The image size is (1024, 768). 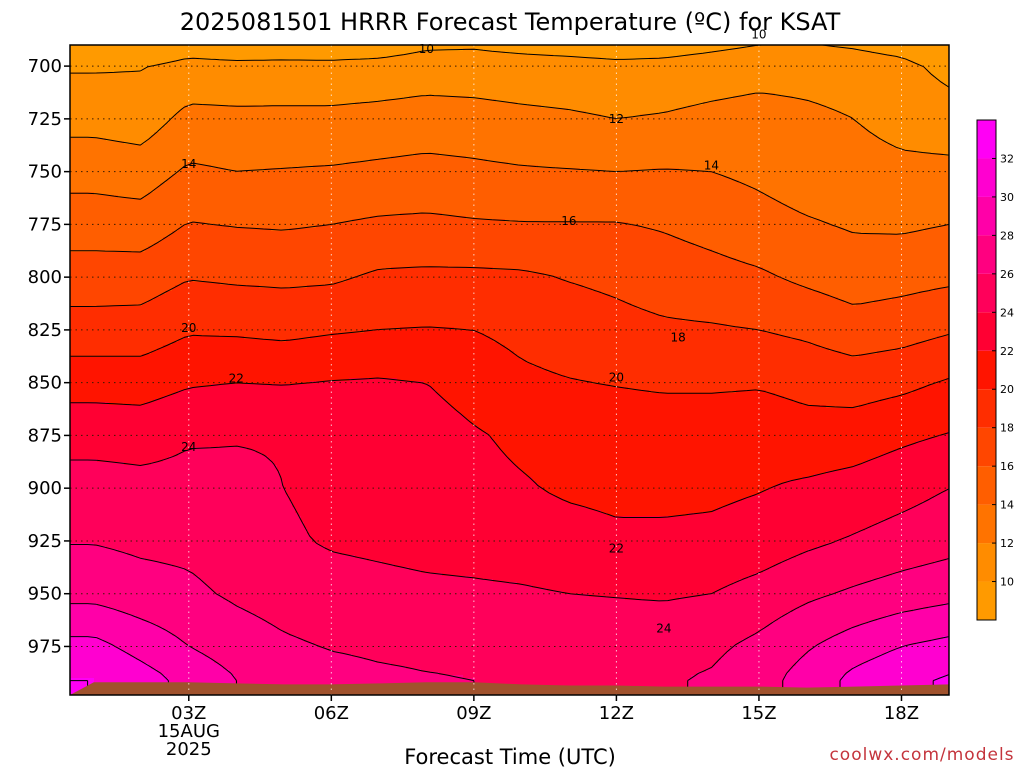 I want to click on x-tick-label: 18Z, so click(x=901, y=713).